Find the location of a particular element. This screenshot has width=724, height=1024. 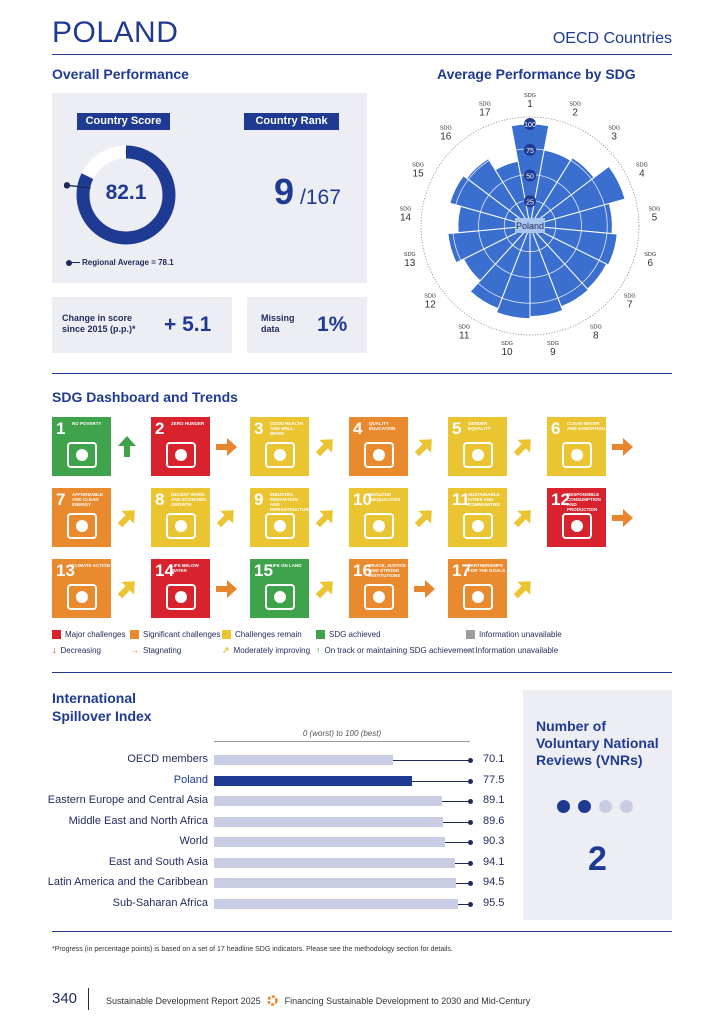

trend-legend-item: → Stagnating is located at coordinates (155, 650).